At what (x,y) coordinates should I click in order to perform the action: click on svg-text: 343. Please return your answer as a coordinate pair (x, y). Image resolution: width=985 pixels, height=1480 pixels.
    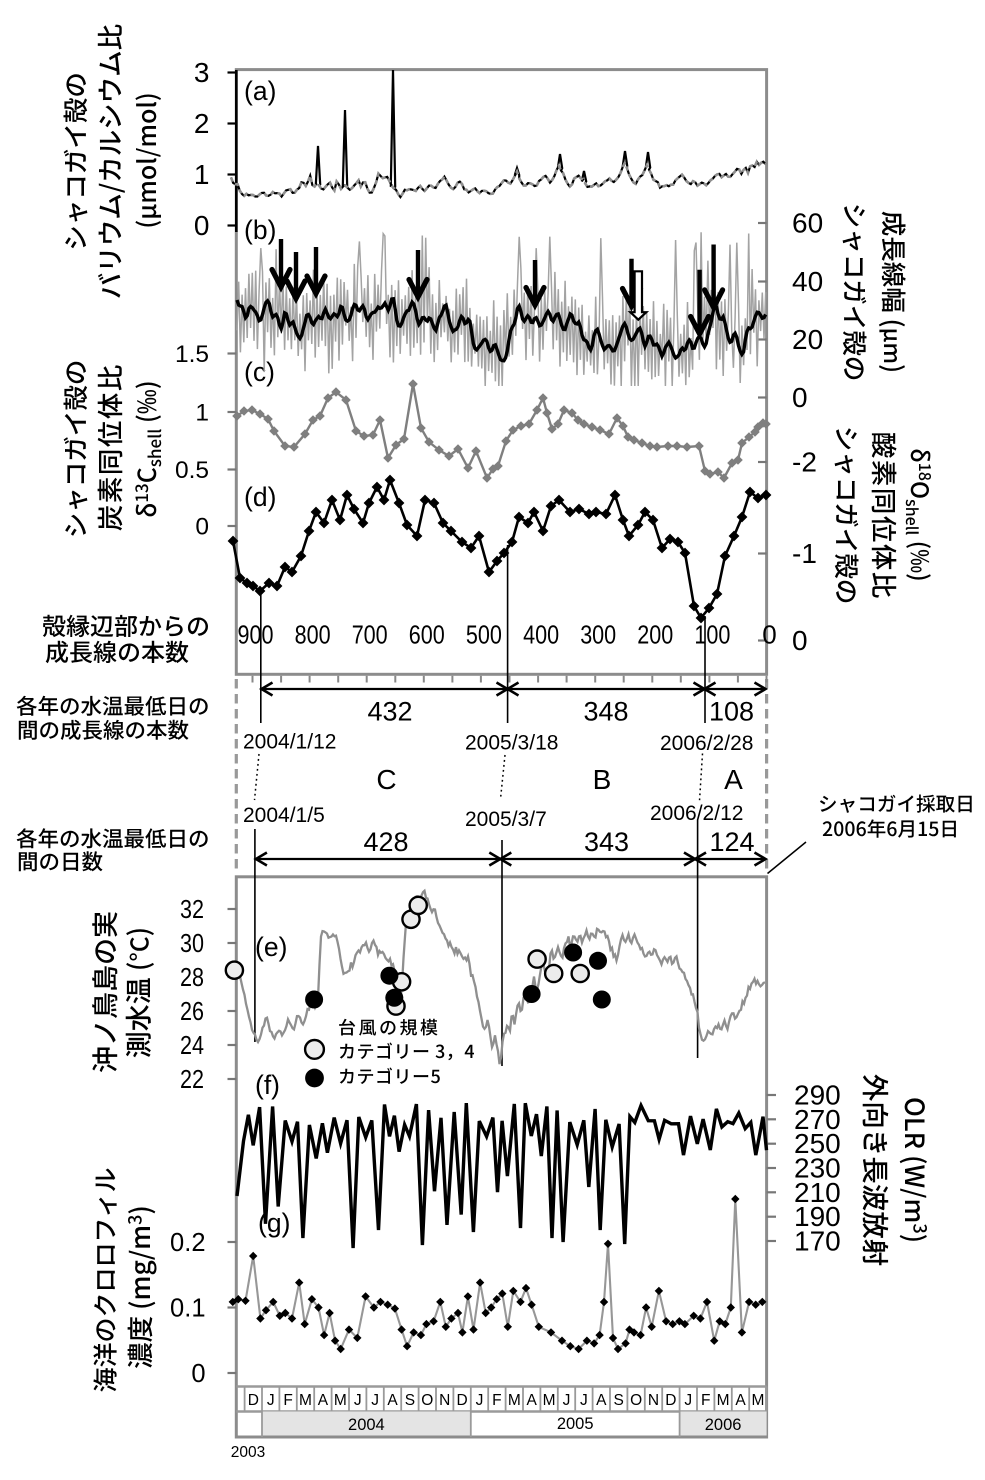
    Looking at the image, I should click on (606, 842).